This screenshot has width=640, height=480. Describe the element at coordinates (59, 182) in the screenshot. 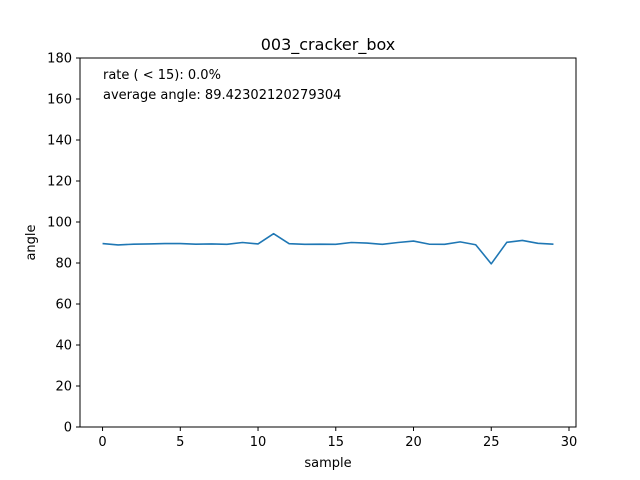

I see `y-tick-label: 120` at that location.